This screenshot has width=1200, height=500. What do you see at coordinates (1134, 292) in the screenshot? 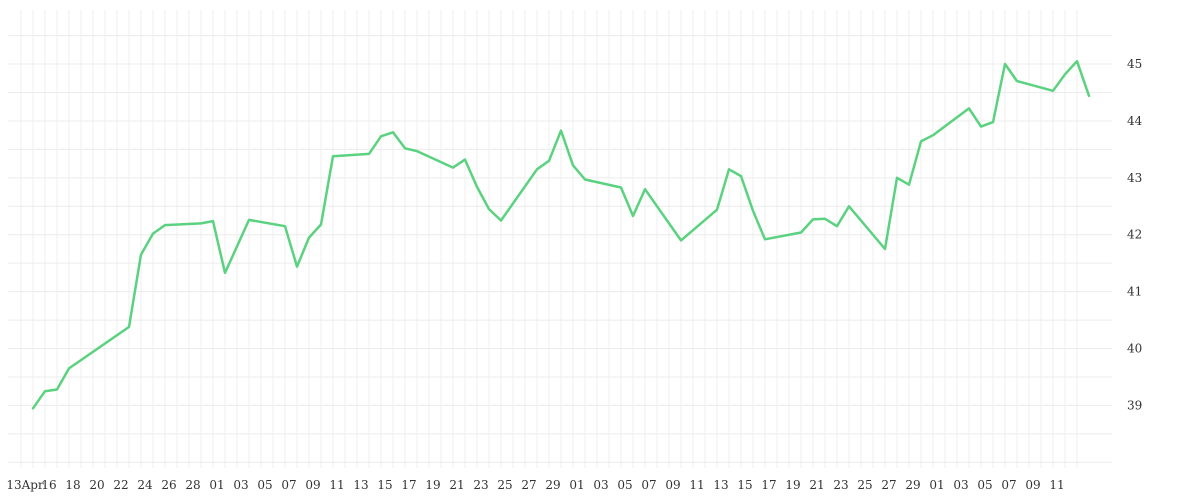
I see `y-tick-label: 41` at bounding box center [1134, 292].